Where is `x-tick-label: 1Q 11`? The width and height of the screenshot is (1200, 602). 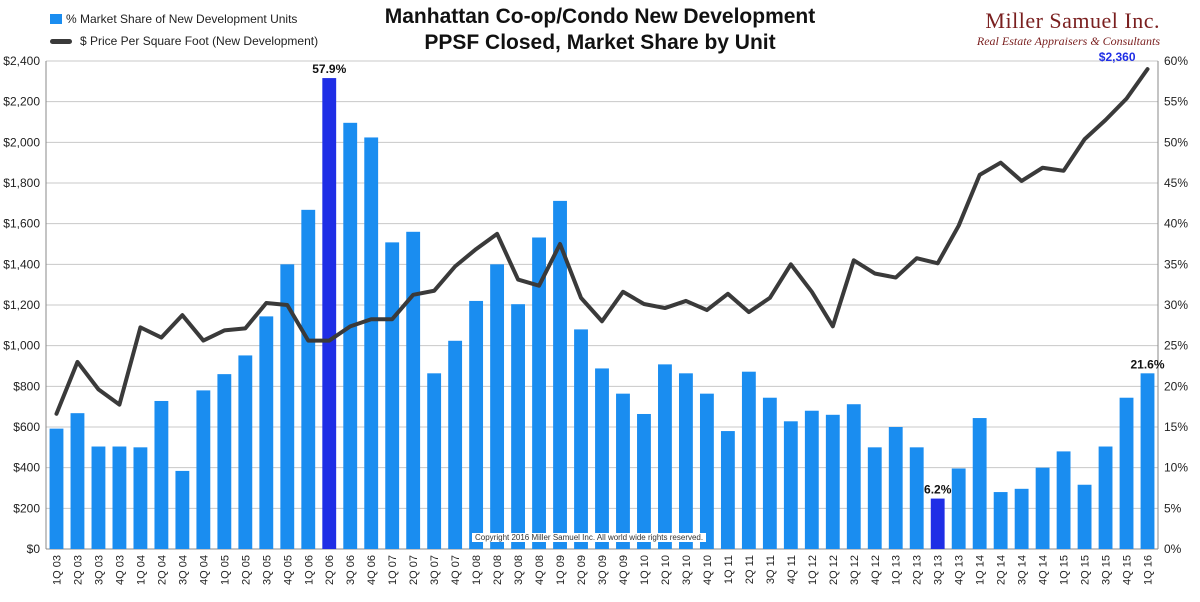 x-tick-label: 1Q 11 is located at coordinates (729, 569).